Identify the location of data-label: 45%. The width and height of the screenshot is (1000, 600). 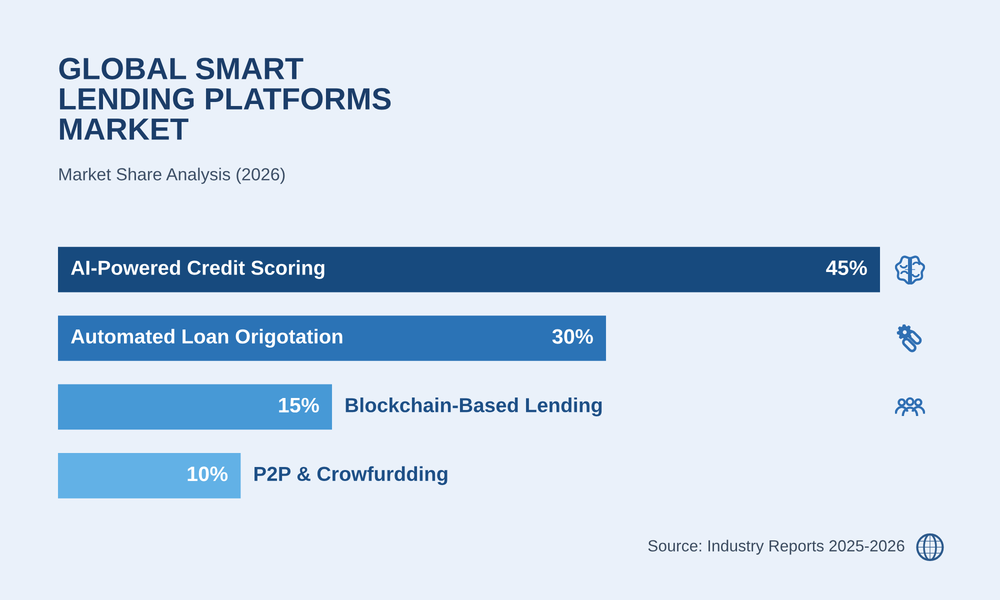
(846, 268).